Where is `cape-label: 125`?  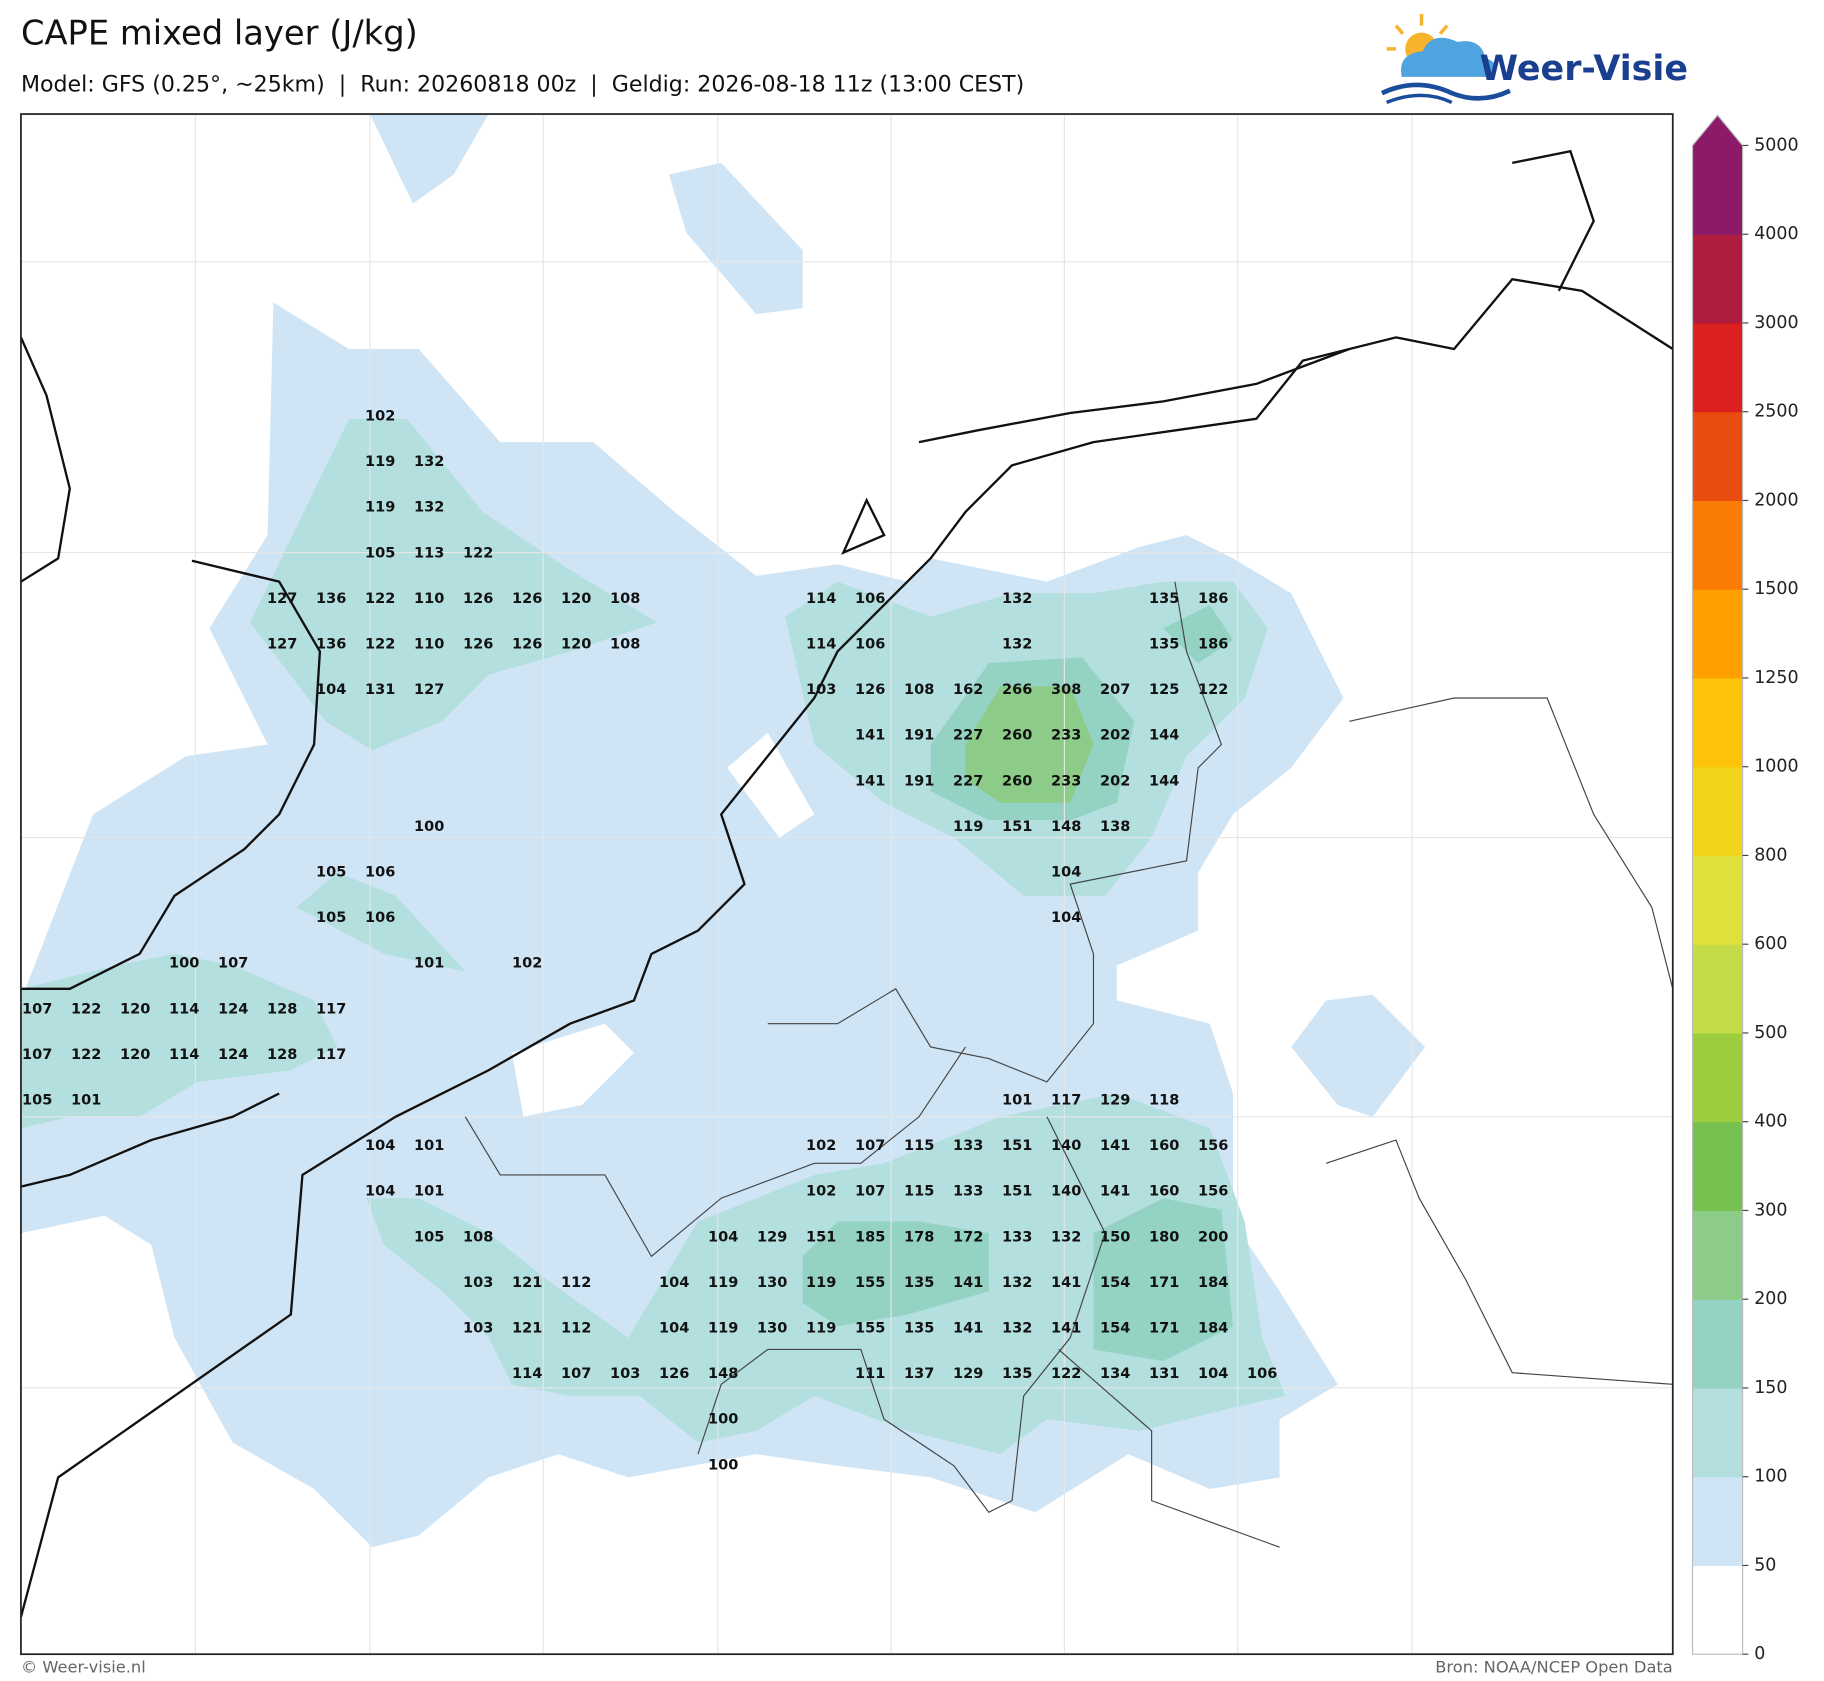 cape-label: 125 is located at coordinates (1164, 690).